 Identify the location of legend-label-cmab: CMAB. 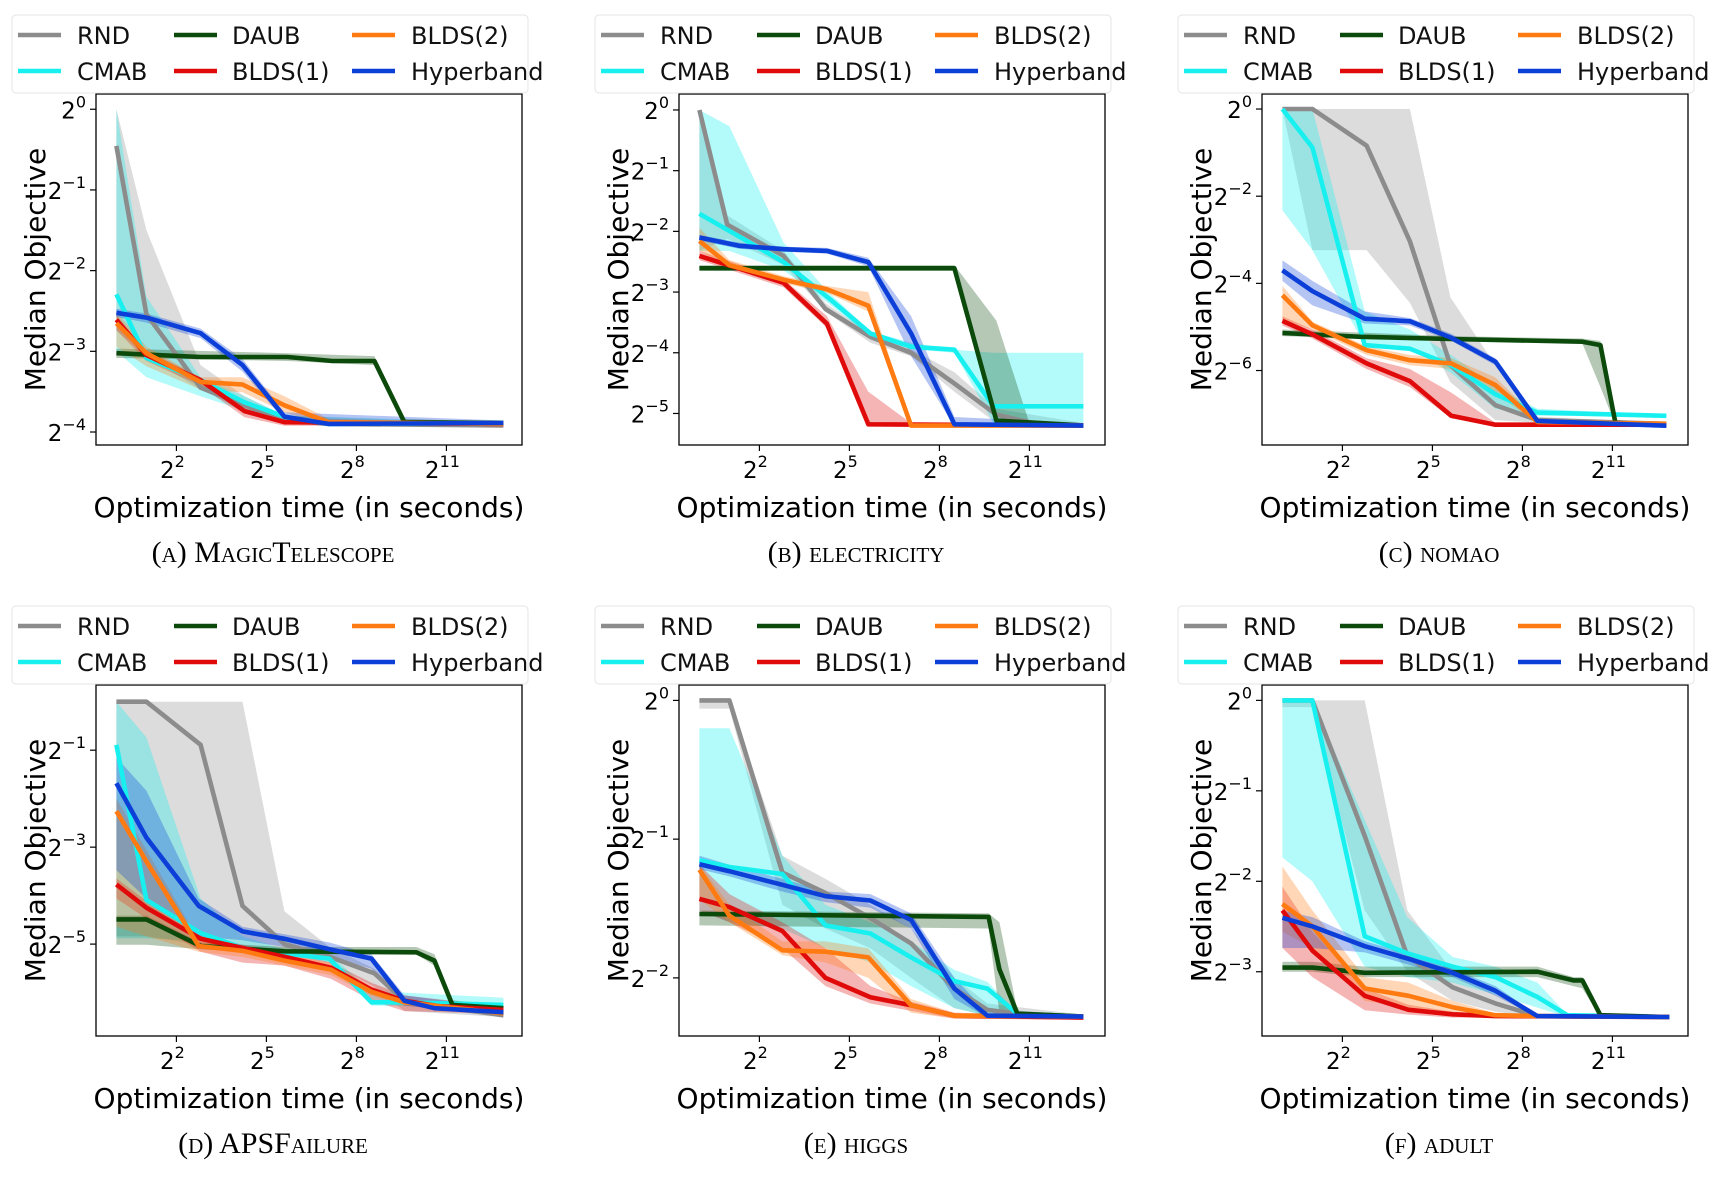
(1278, 663).